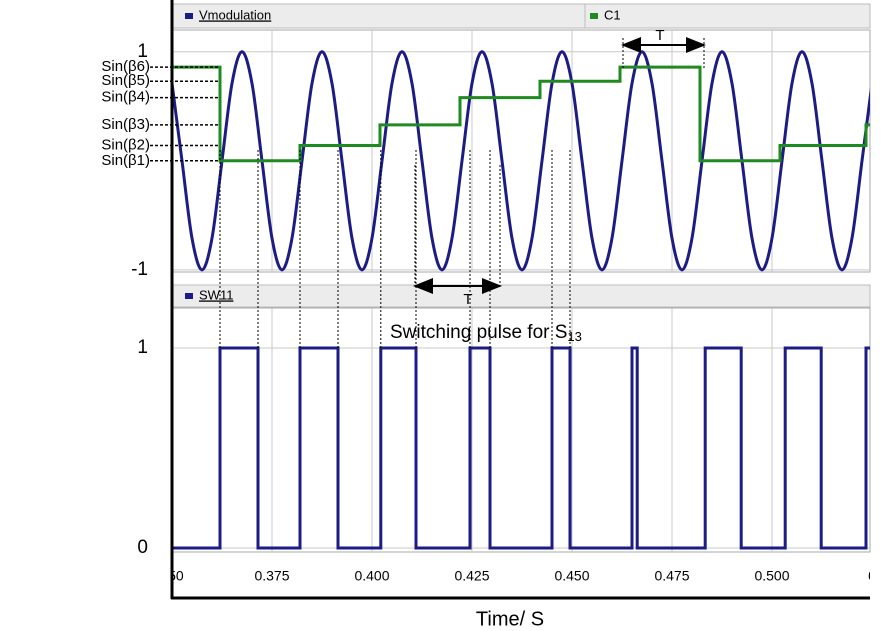 The height and width of the screenshot is (631, 892). I want to click on level-label: Sin(β1), so click(125, 160).